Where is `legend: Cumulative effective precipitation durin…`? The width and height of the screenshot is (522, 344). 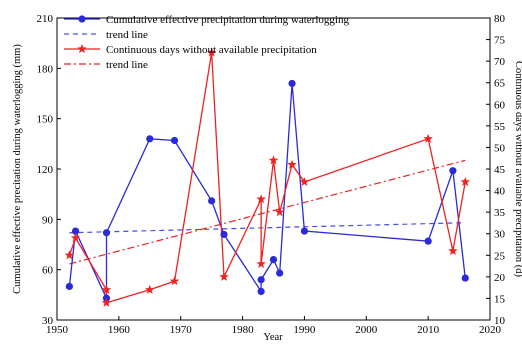 legend: Cumulative effective precipitation durin… is located at coordinates (206, 42).